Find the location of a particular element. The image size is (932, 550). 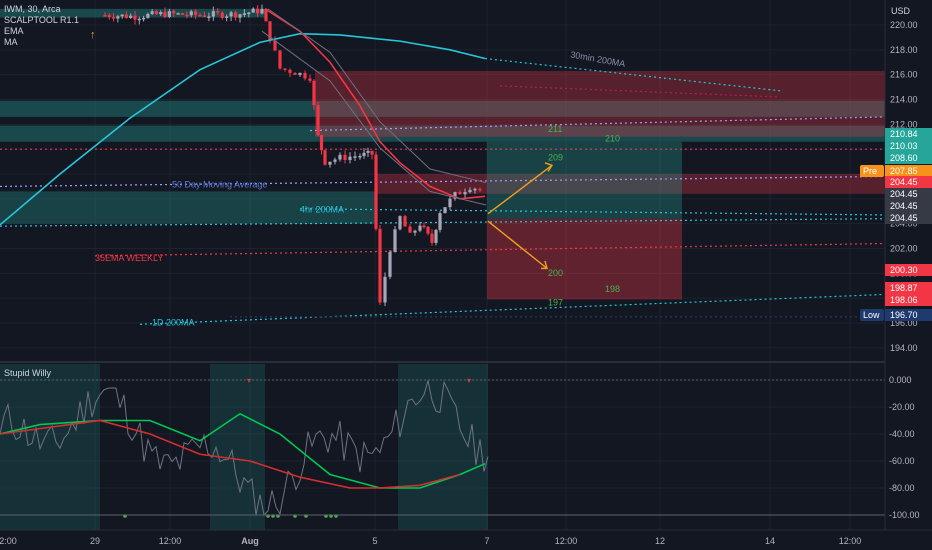

time-tick-label: 29 is located at coordinates (95, 541).